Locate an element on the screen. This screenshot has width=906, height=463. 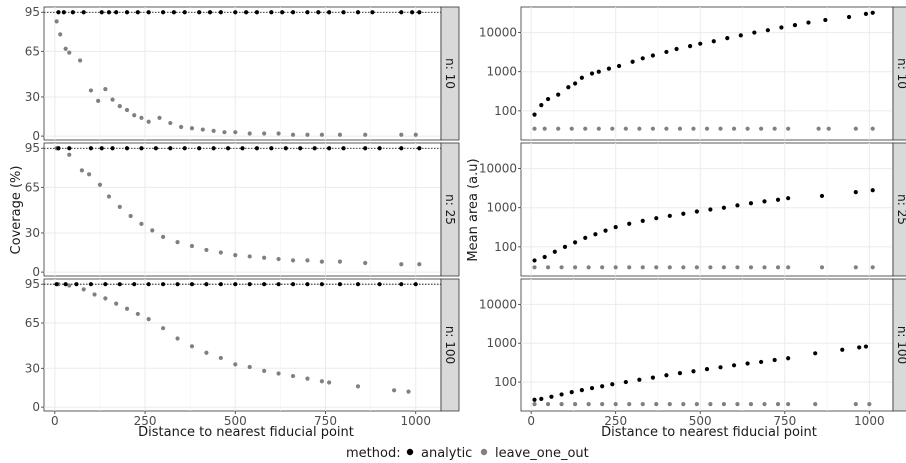
legend-key-leave-one-out is located at coordinates (484, 452).